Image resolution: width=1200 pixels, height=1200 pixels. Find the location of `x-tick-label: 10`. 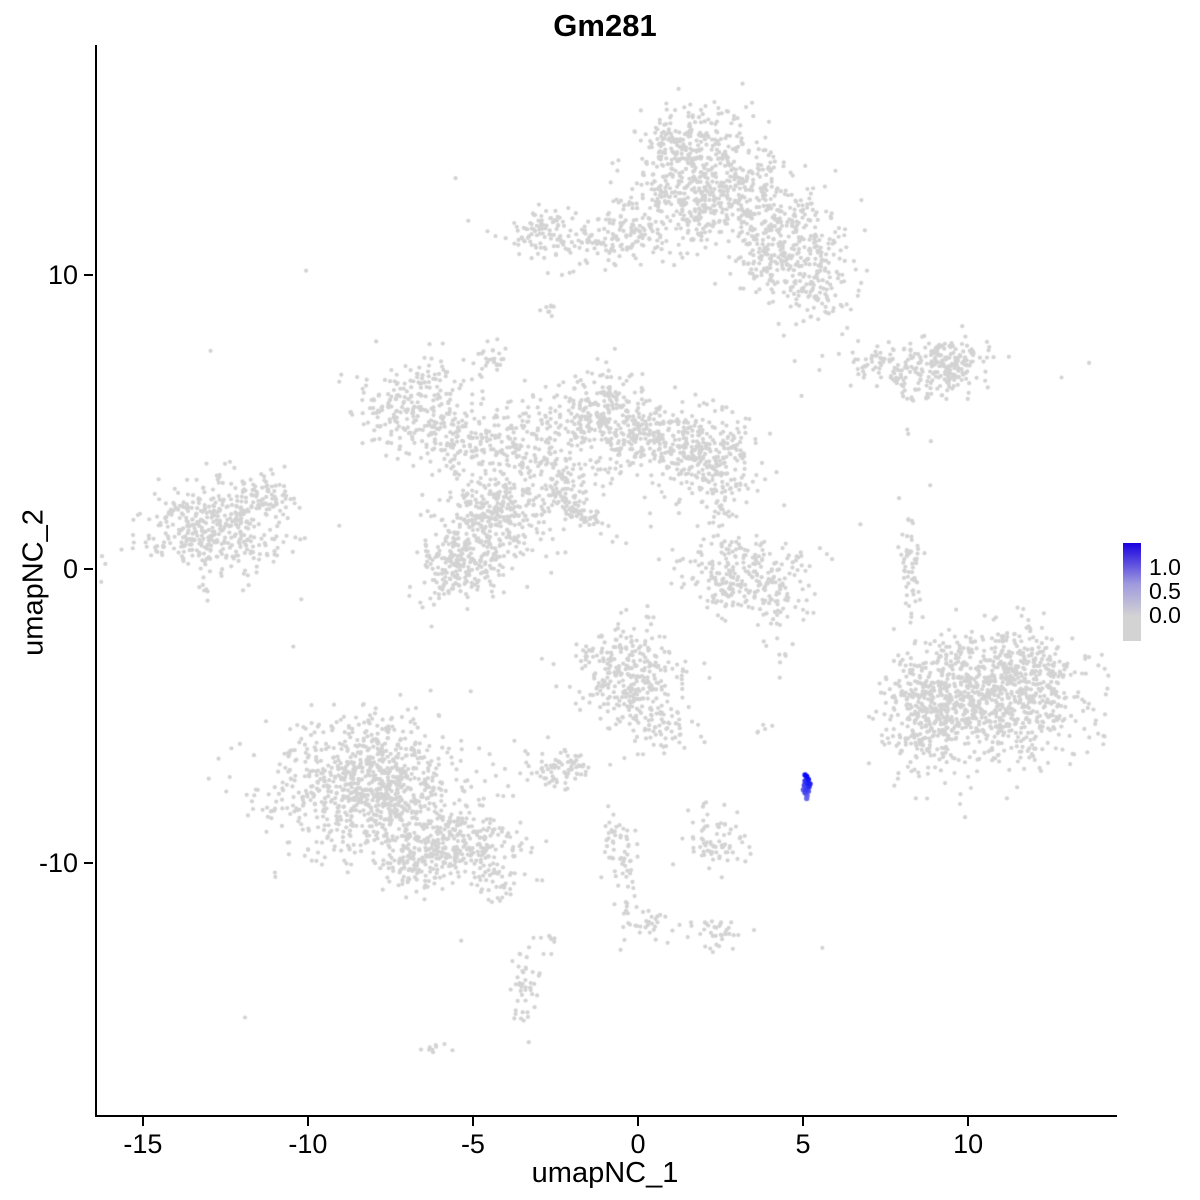

x-tick-label: 10 is located at coordinates (968, 1144).